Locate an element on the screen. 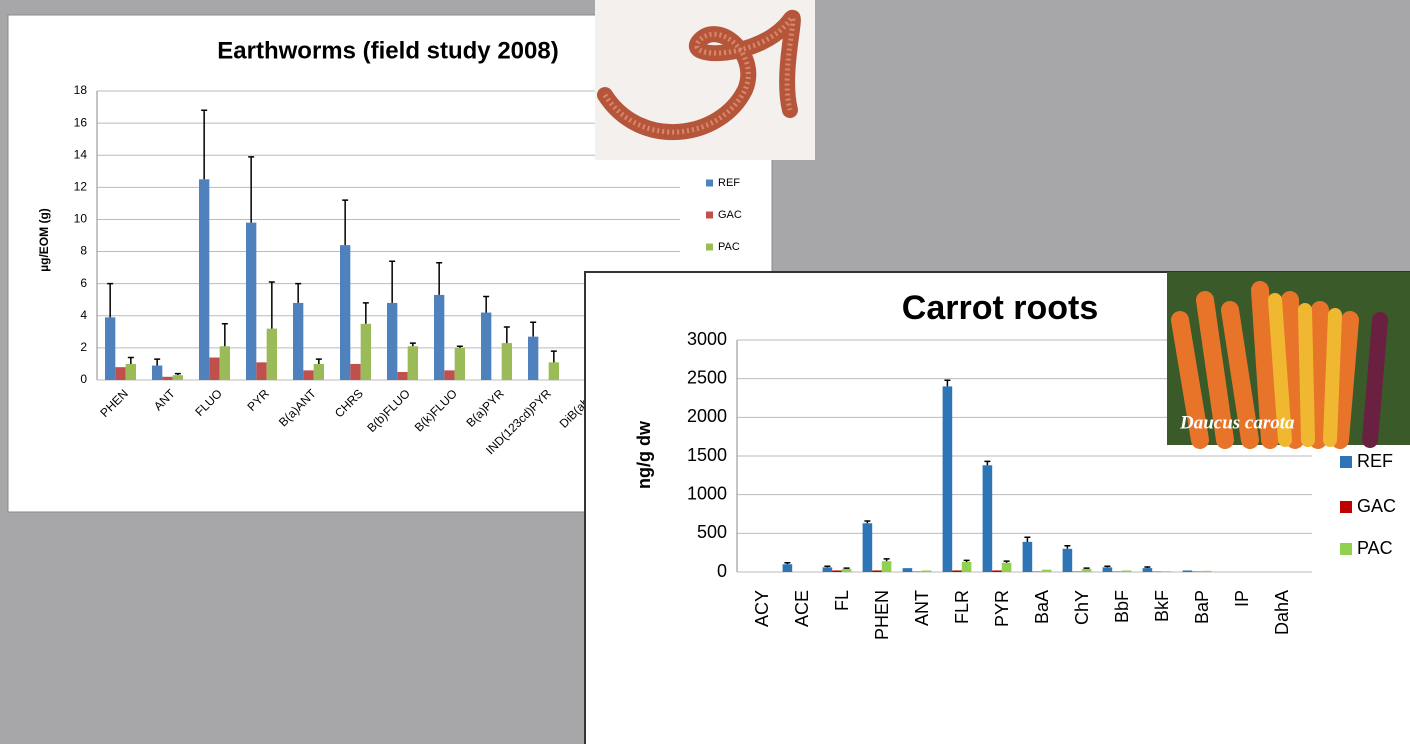  x-tick-label: BaP is located at coordinates (1202, 607).